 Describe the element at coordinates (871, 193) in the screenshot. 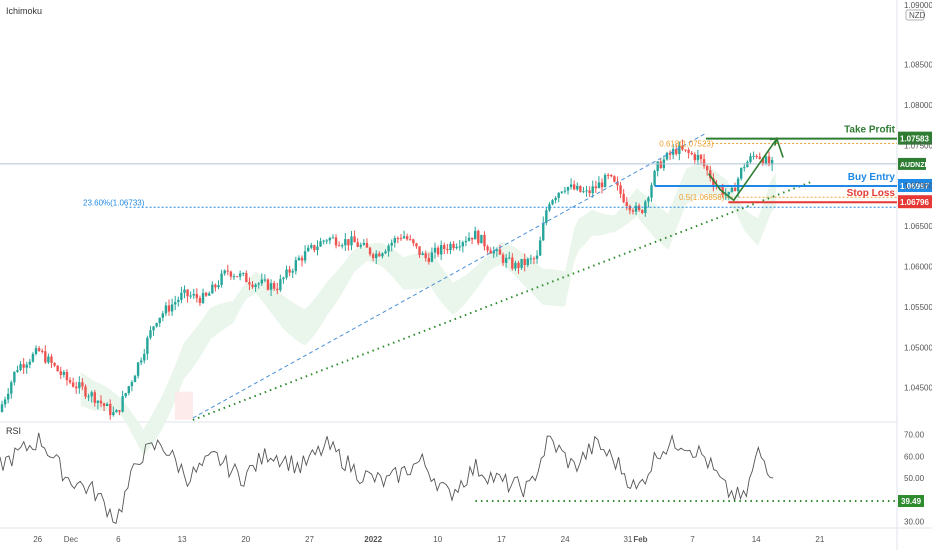

I see `stop-loss-label: Stop Loss` at that location.